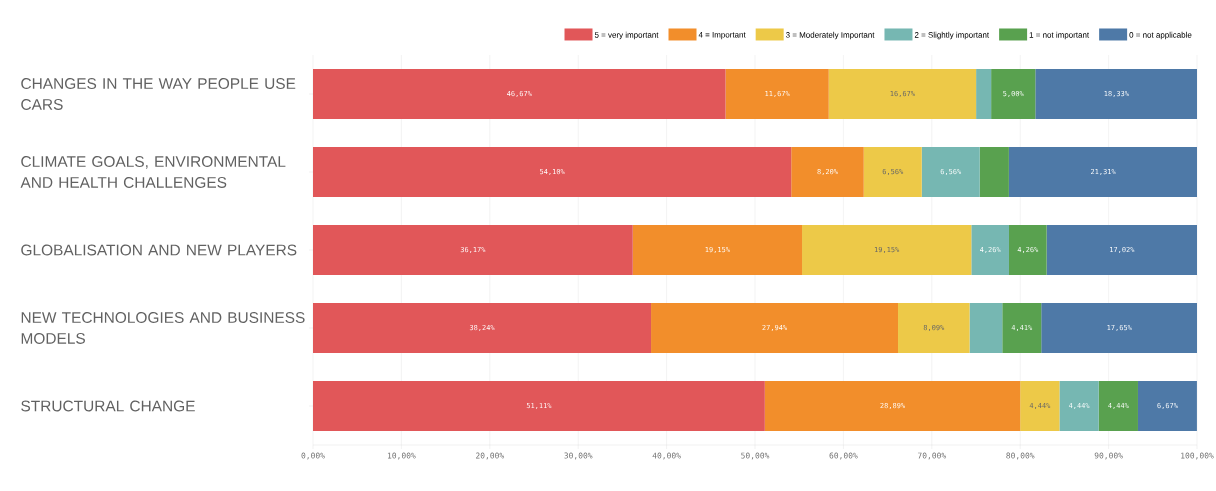 This screenshot has height=491, width=1216. I want to click on y-tick-label: CHANGES IN THE WAY PEOPLE USE CARS, so click(158, 94).